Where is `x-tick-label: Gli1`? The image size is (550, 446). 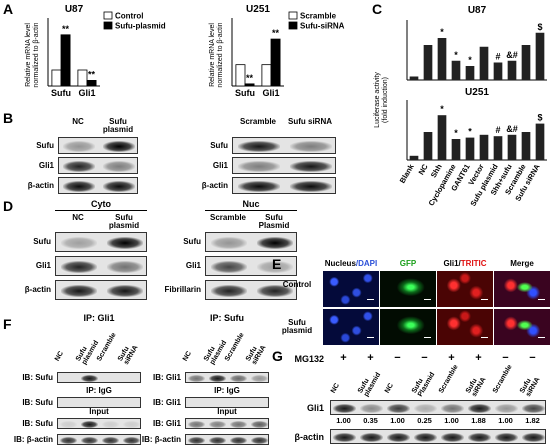 x-tick-label: Gli1 is located at coordinates (270, 93).